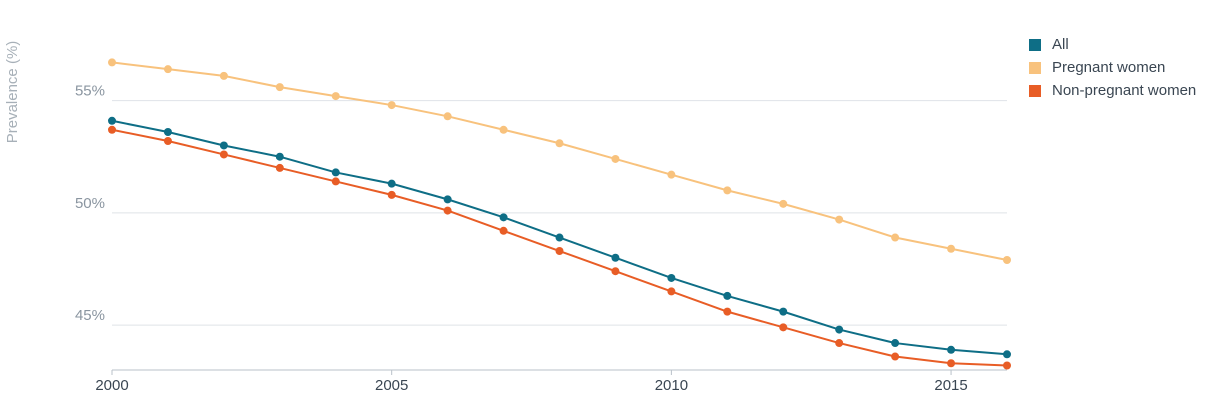 This screenshot has height=402, width=1230. I want to click on legend-label-pregnant-women: Pregnant women, so click(1109, 67).